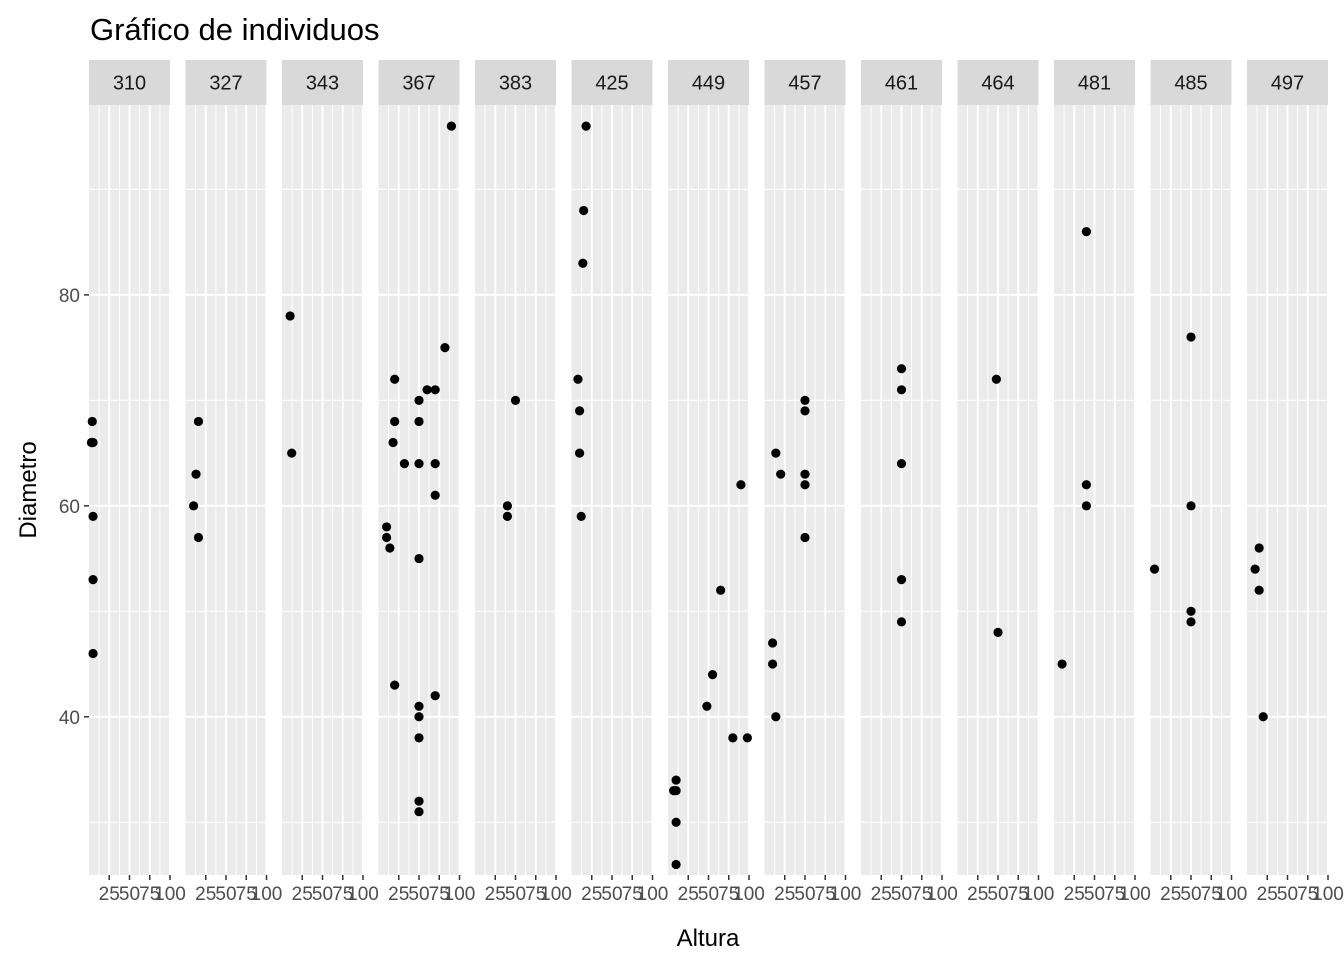  I want to click on facet-strip-label: 485, so click(1190, 84).